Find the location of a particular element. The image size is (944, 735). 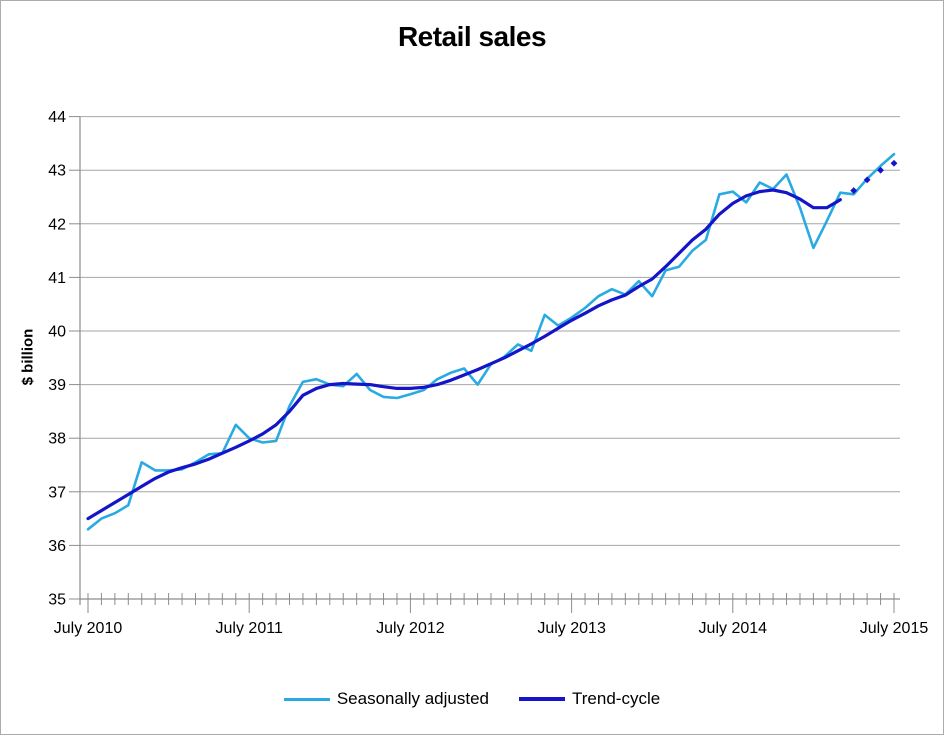

y-tick-label: 35 is located at coordinates (57, 600).